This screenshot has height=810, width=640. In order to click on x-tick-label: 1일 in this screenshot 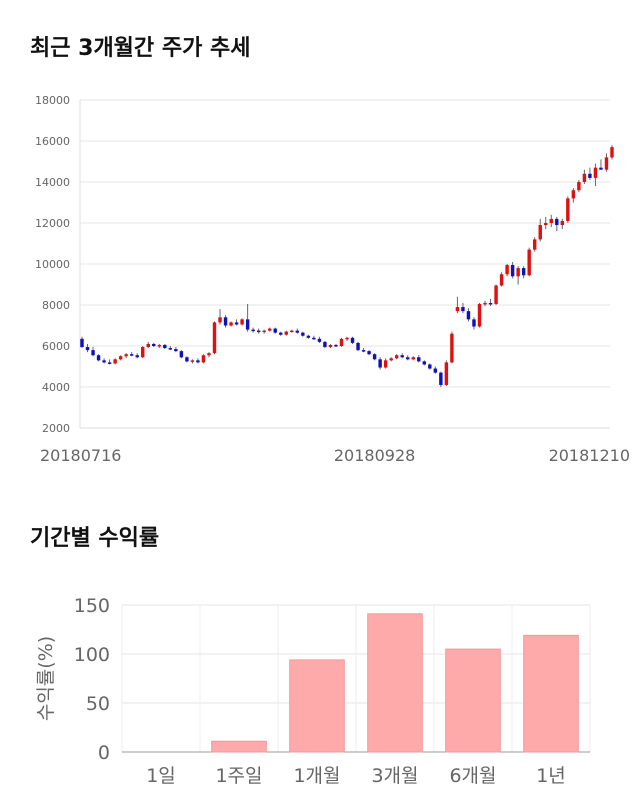, I will do `click(161, 776)`.